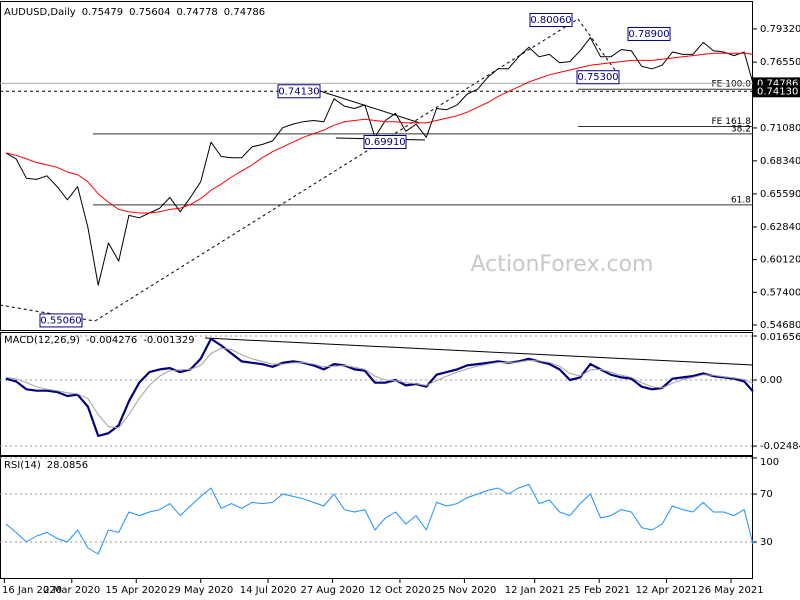 The width and height of the screenshot is (800, 600). I want to click on x-tick-label: 25 Feb 2021, so click(599, 590).